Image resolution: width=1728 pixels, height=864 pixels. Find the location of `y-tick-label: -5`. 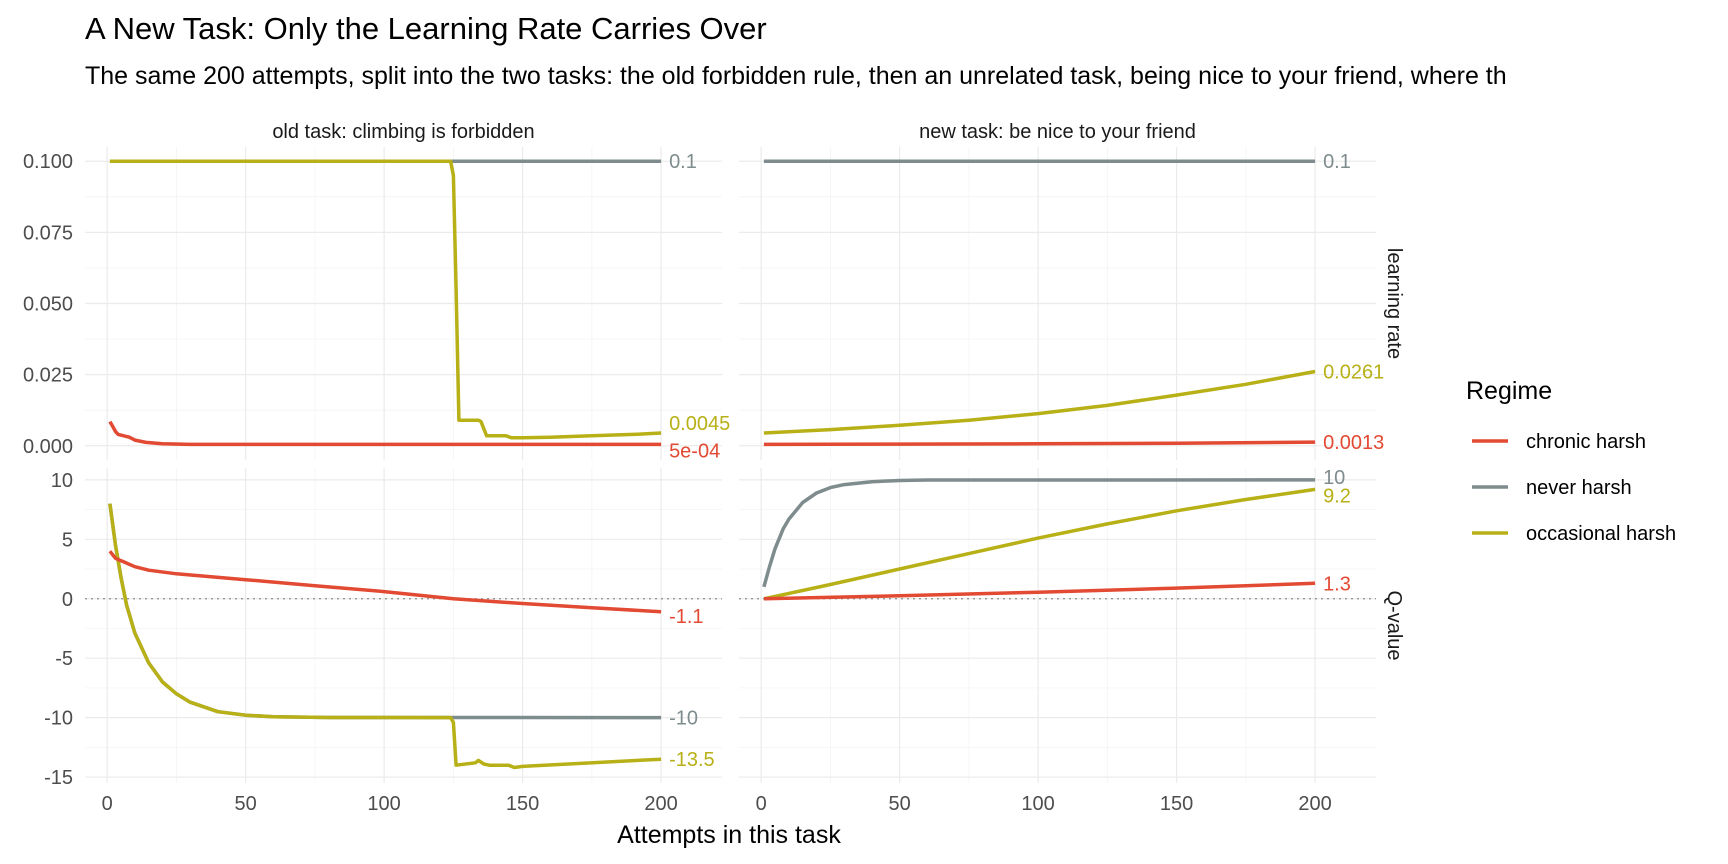

y-tick-label: -5 is located at coordinates (64, 659).